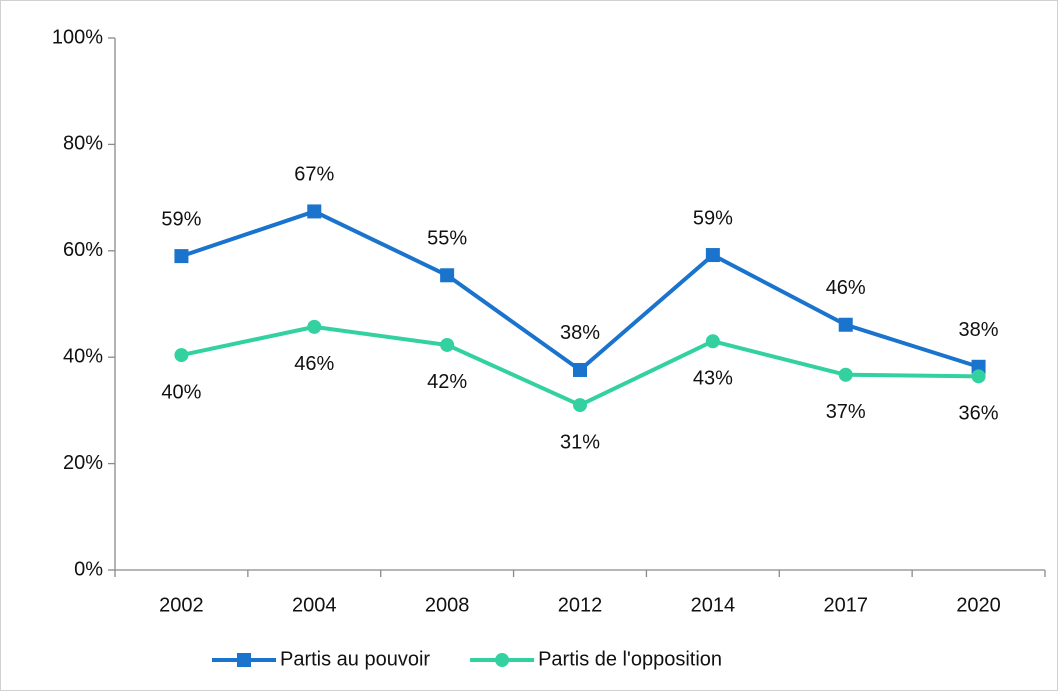 The image size is (1058, 691). What do you see at coordinates (83, 144) in the screenshot?
I see `y-tick-label: 80%` at bounding box center [83, 144].